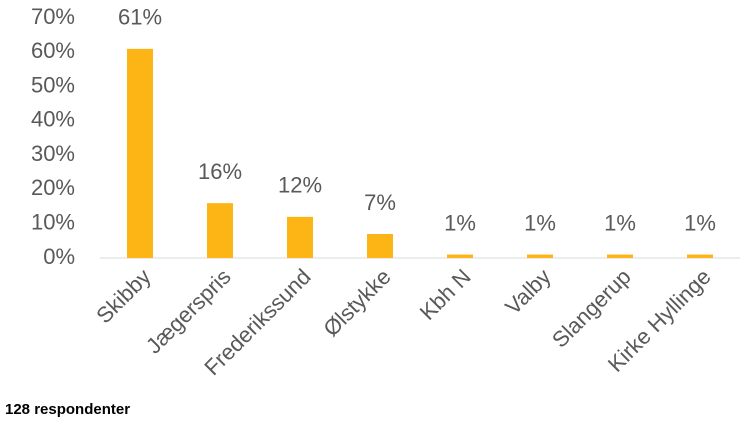  Describe the element at coordinates (53, 222) in the screenshot. I see `y-tick-label: 10%` at that location.